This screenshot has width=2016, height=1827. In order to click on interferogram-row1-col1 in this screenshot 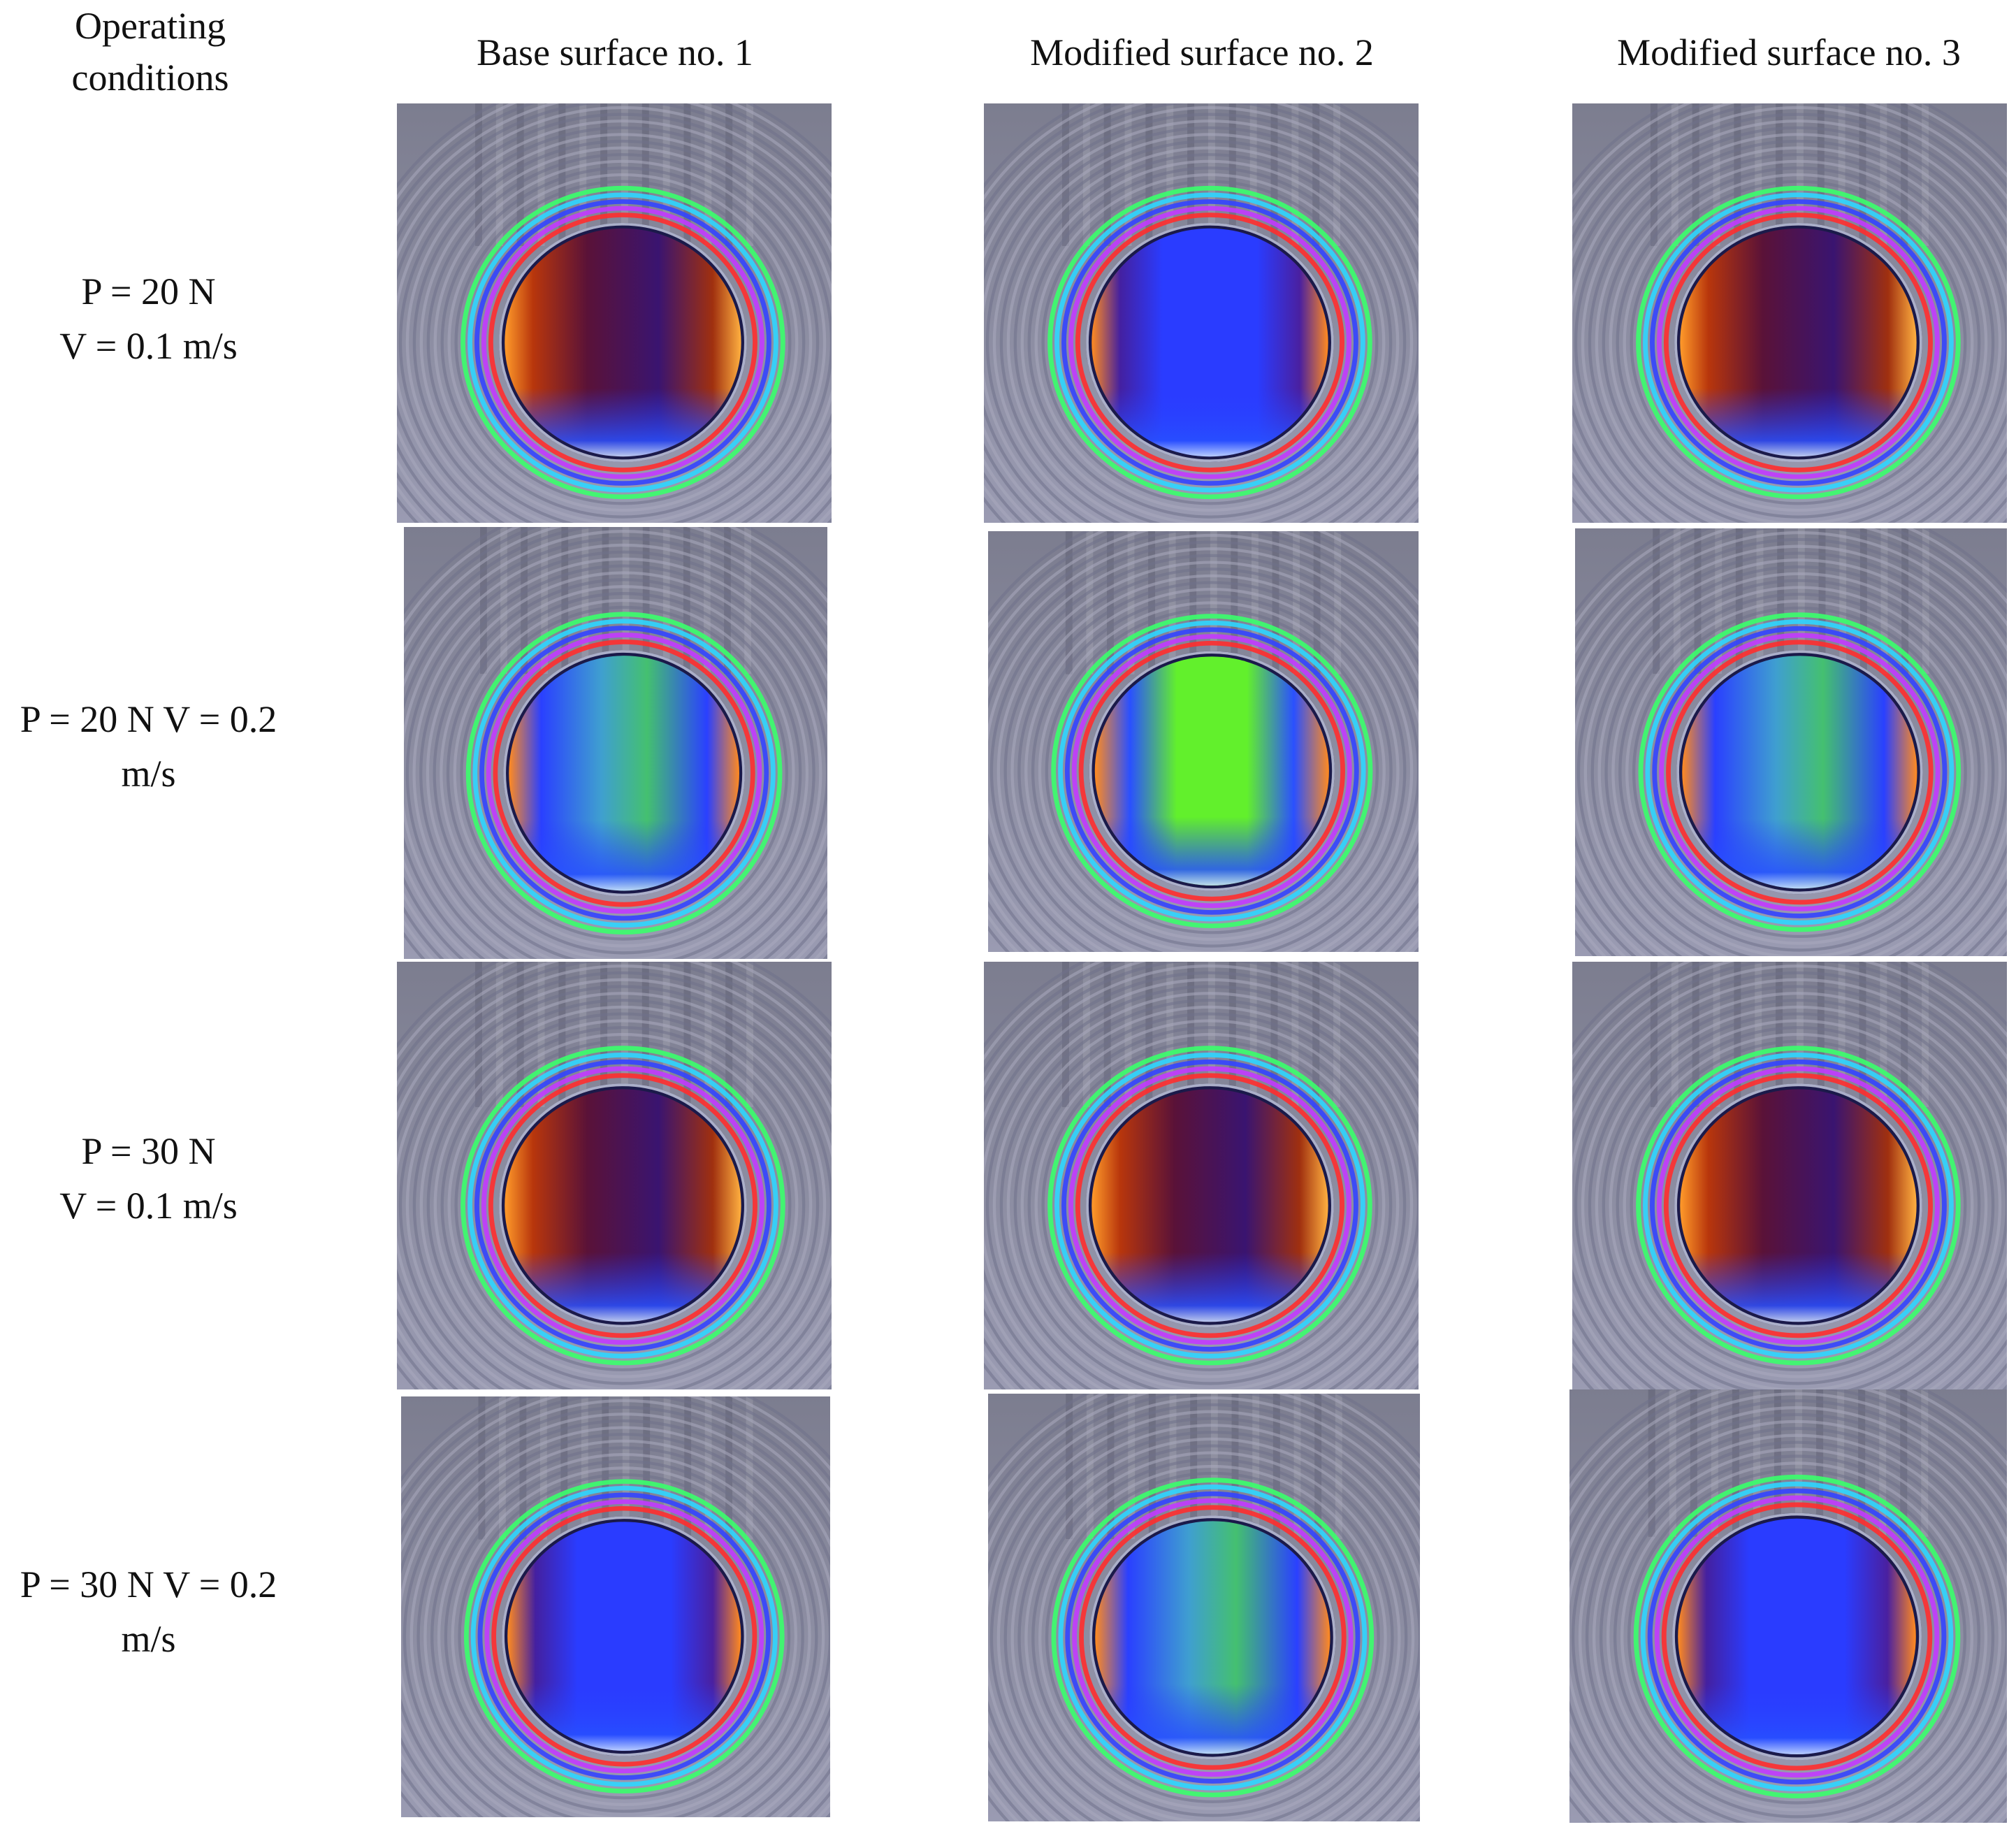, I will do `click(614, 313)`.